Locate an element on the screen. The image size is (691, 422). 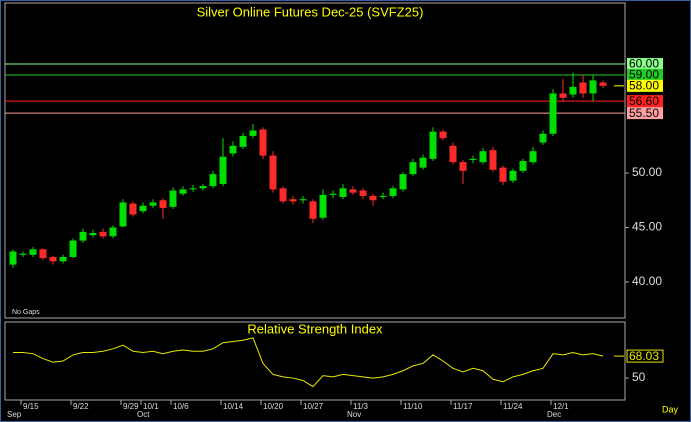
price-label: 58.00 is located at coordinates (644, 86).